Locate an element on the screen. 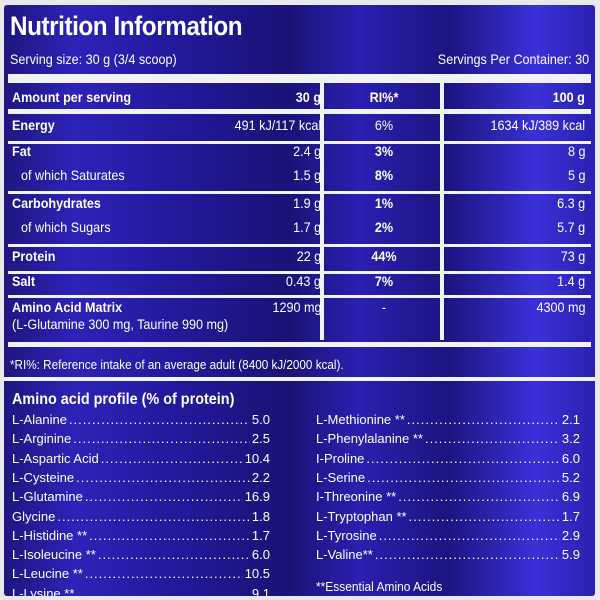 The width and height of the screenshot is (600, 600). amino-name: L-Tyrosine is located at coordinates (346, 535).